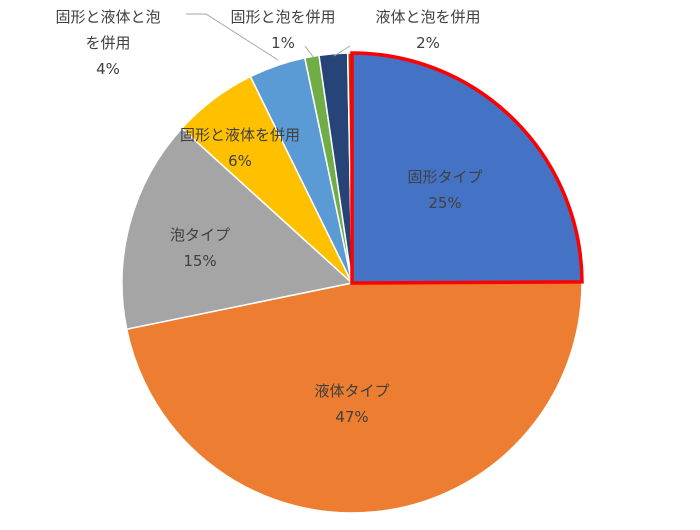  What do you see at coordinates (351, 391) in the screenshot?
I see `slice-label-1: 液体タイプ` at bounding box center [351, 391].